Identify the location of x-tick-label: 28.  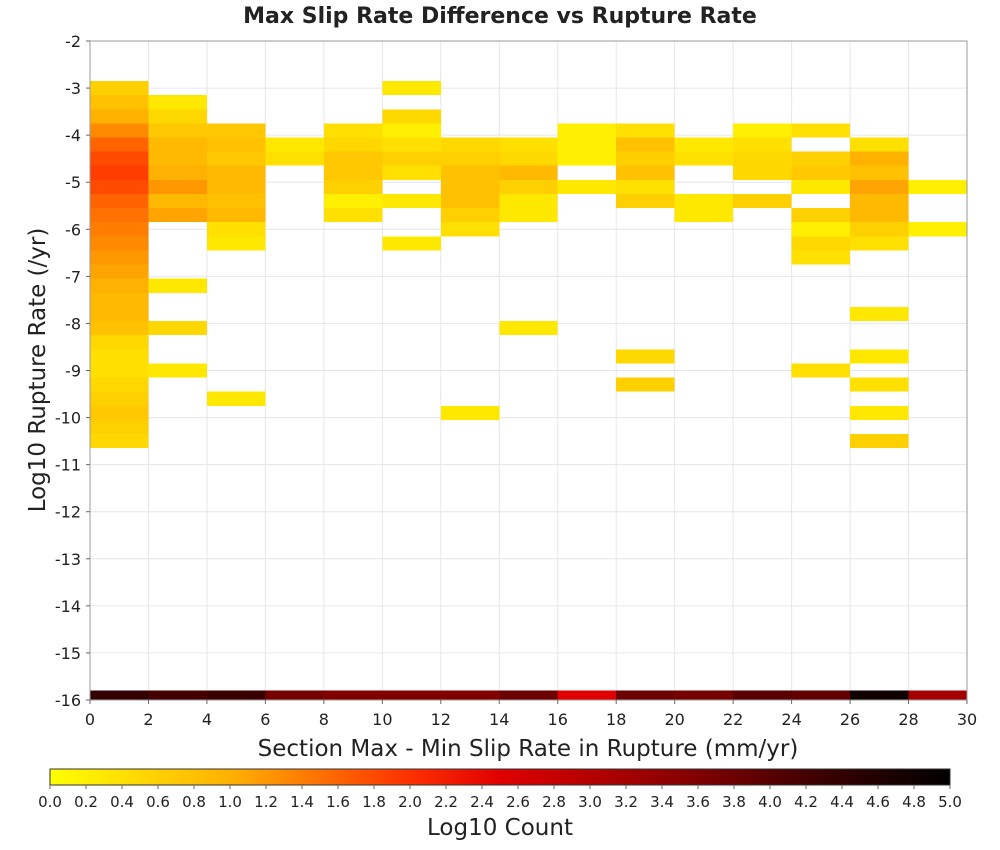
(908, 719).